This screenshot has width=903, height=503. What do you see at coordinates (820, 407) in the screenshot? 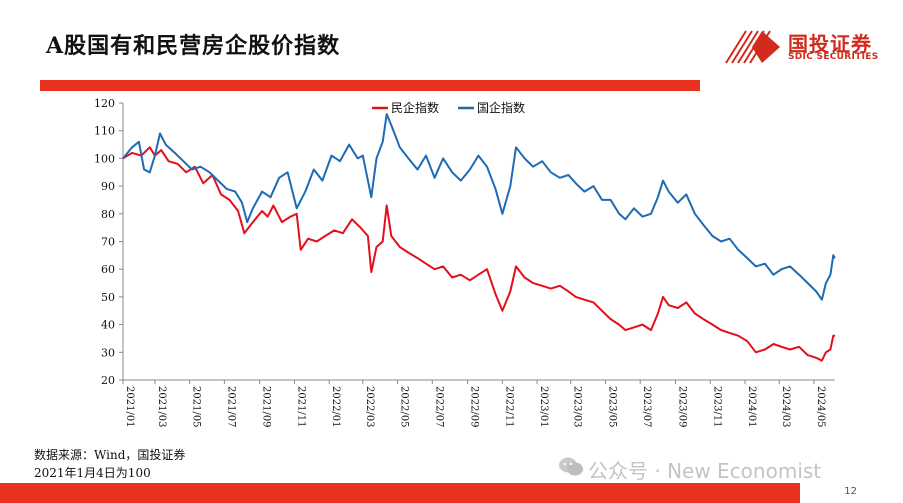
I see `x-tick-label: 2024/05` at bounding box center [820, 407].